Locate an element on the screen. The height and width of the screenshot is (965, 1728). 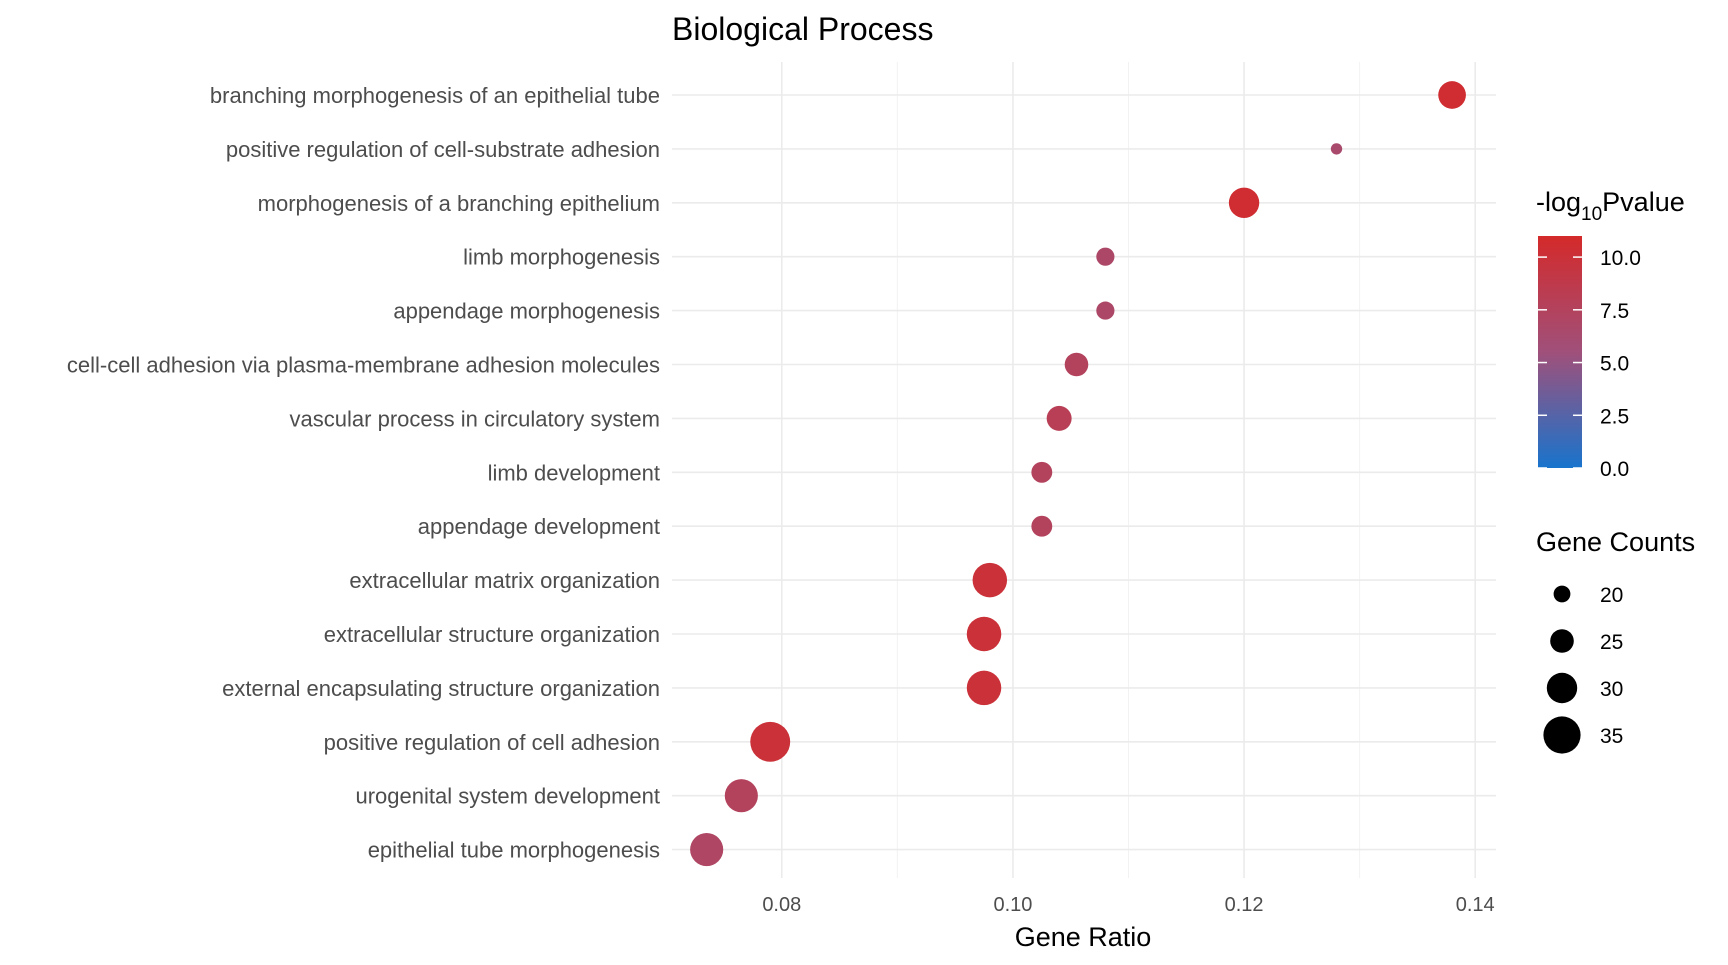
x-tick-label: 0.08 is located at coordinates (781, 905).